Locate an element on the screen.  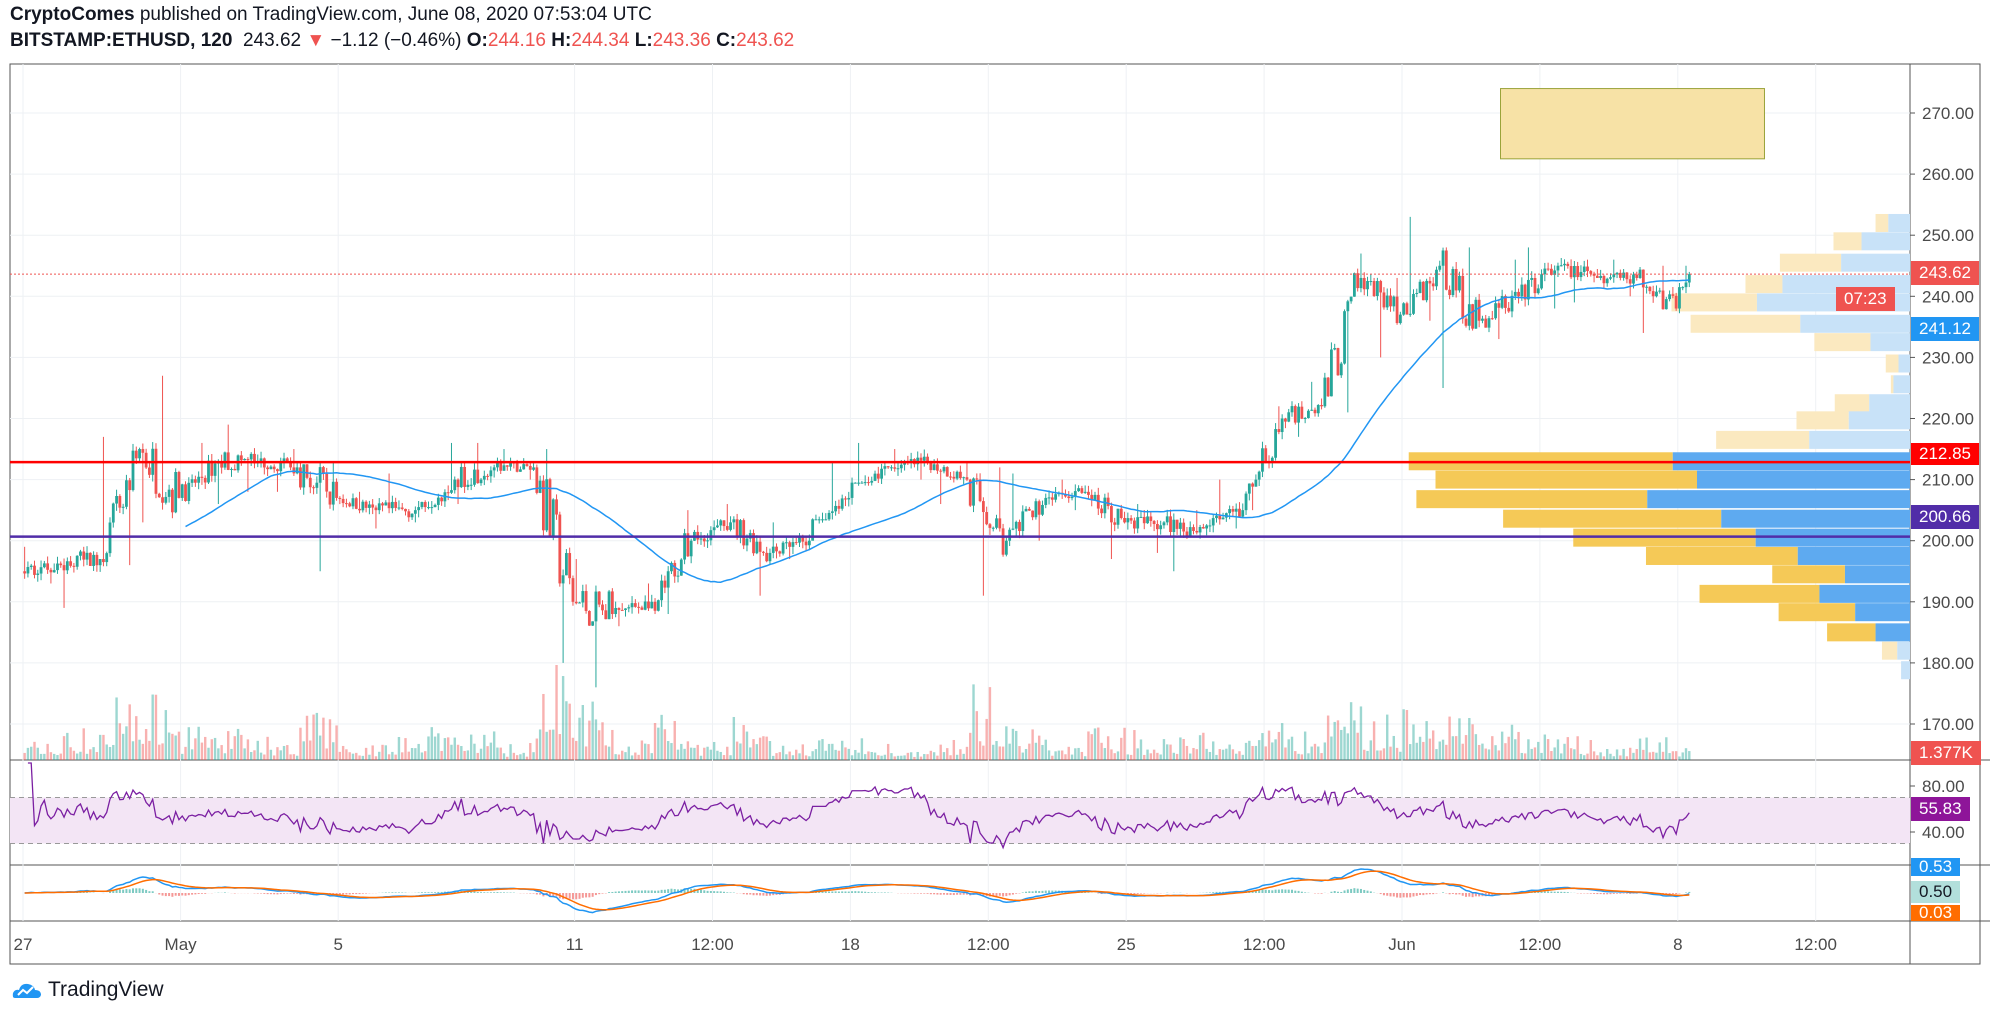
tradingview-logo: TradingView is located at coordinates (88, 990).